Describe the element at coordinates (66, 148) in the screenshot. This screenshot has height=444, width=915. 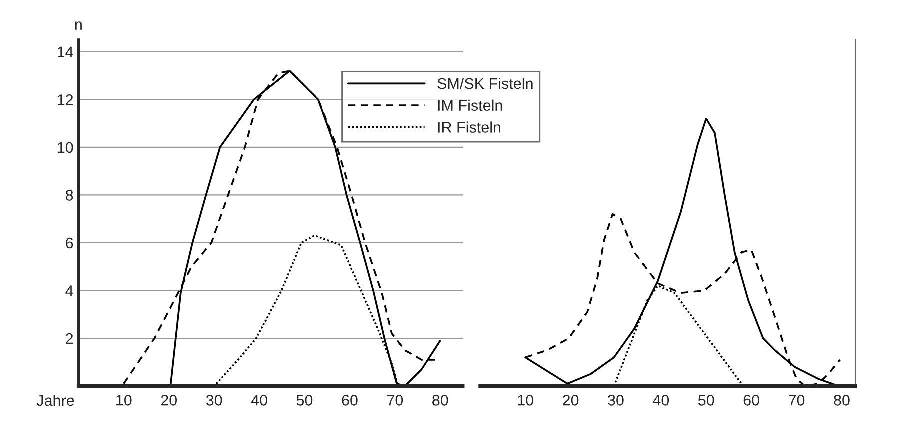
I see `y-tick-label: 10` at that location.